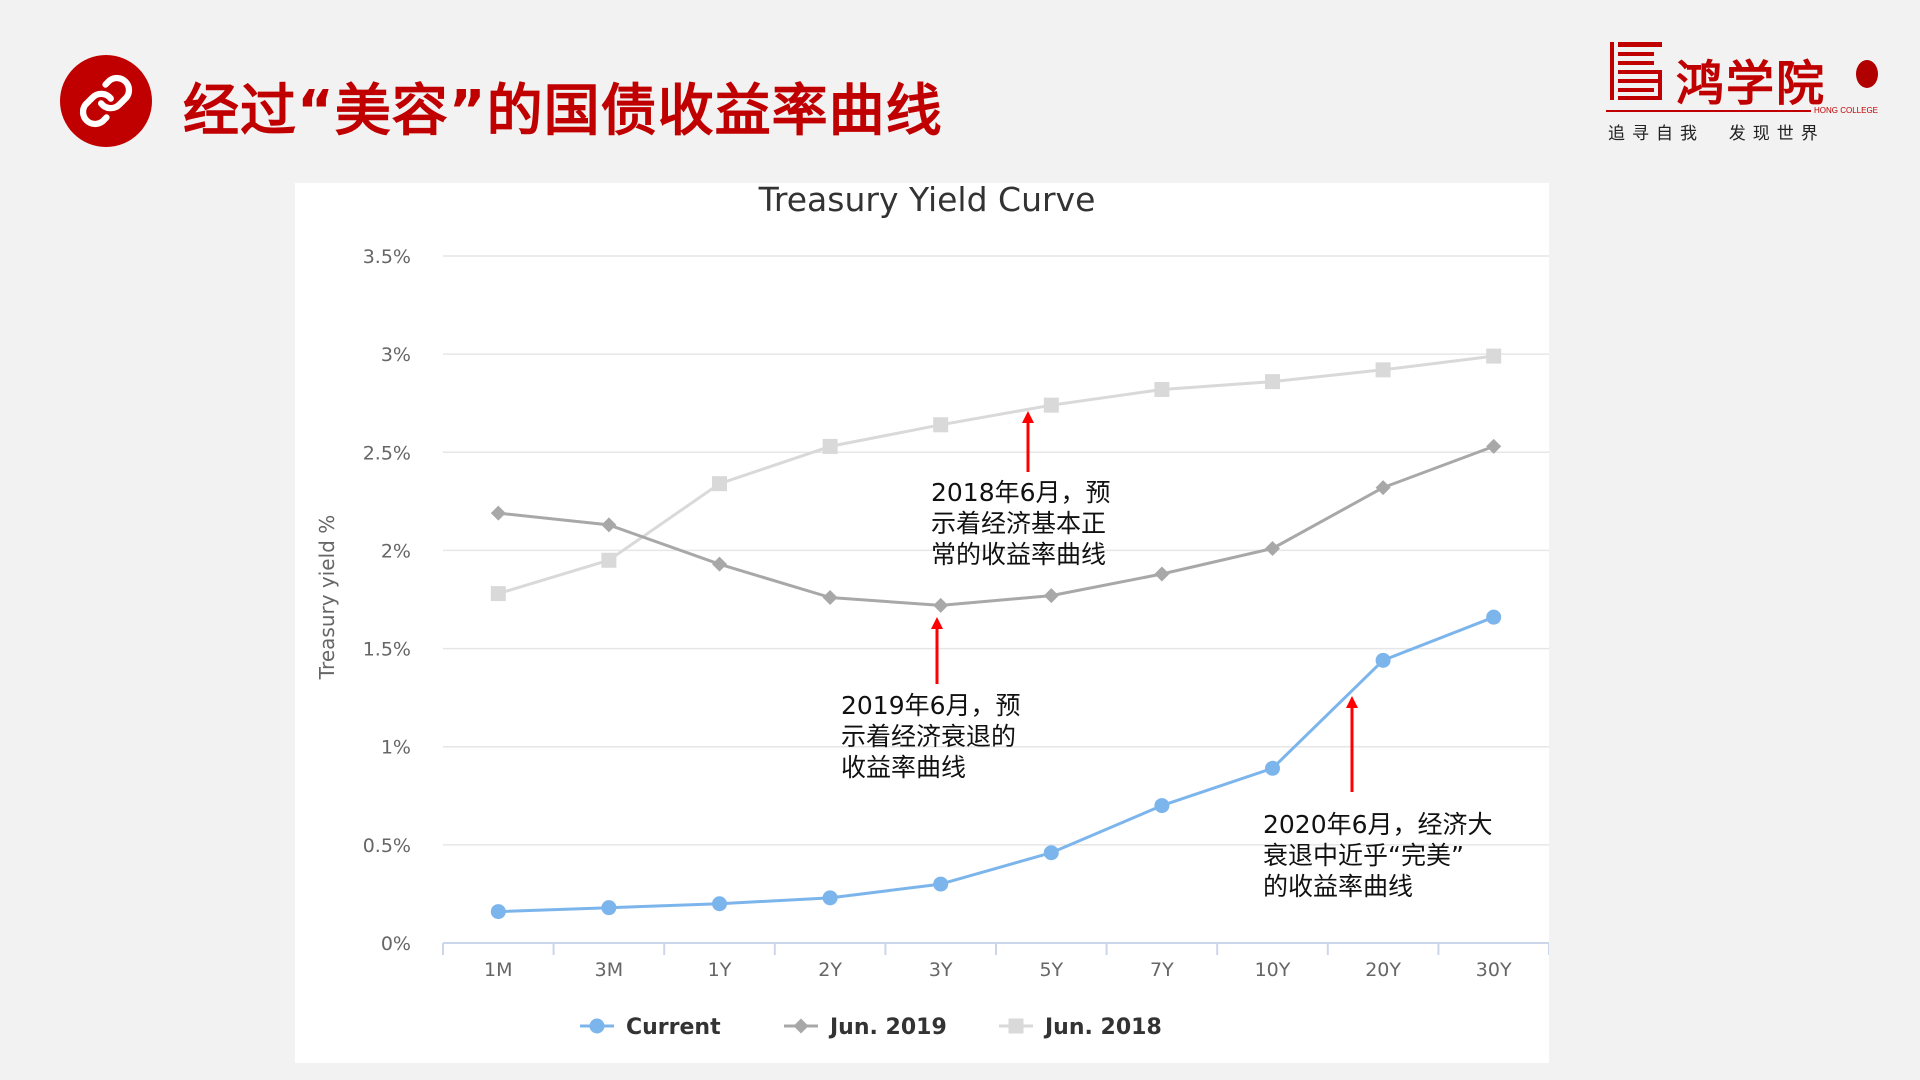 The image size is (1920, 1080). I want to click on annotation-line: 示着经济衰退的, so click(929, 736).